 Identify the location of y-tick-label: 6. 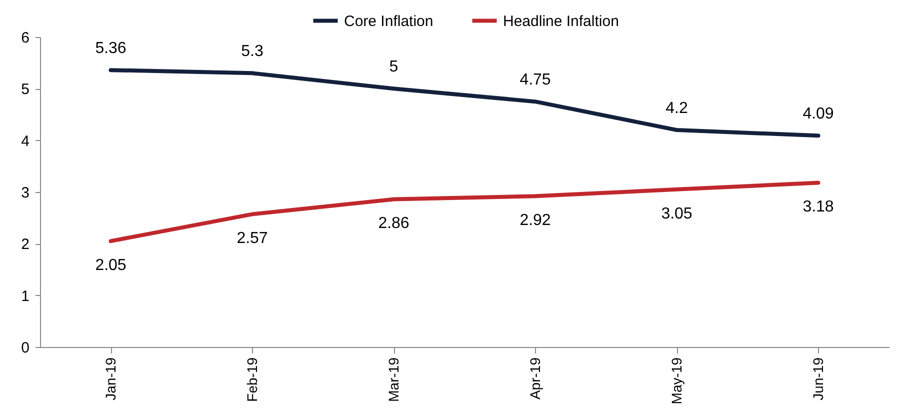
(25, 38).